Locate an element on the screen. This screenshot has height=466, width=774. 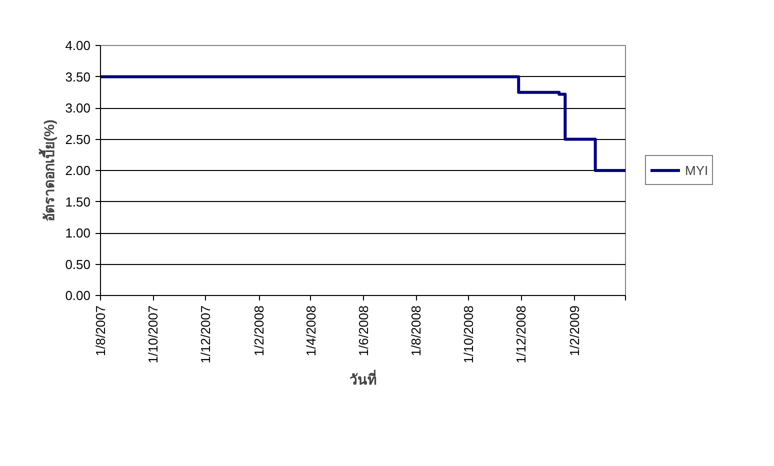
x-tick-label: 1/2/2008 is located at coordinates (259, 330).